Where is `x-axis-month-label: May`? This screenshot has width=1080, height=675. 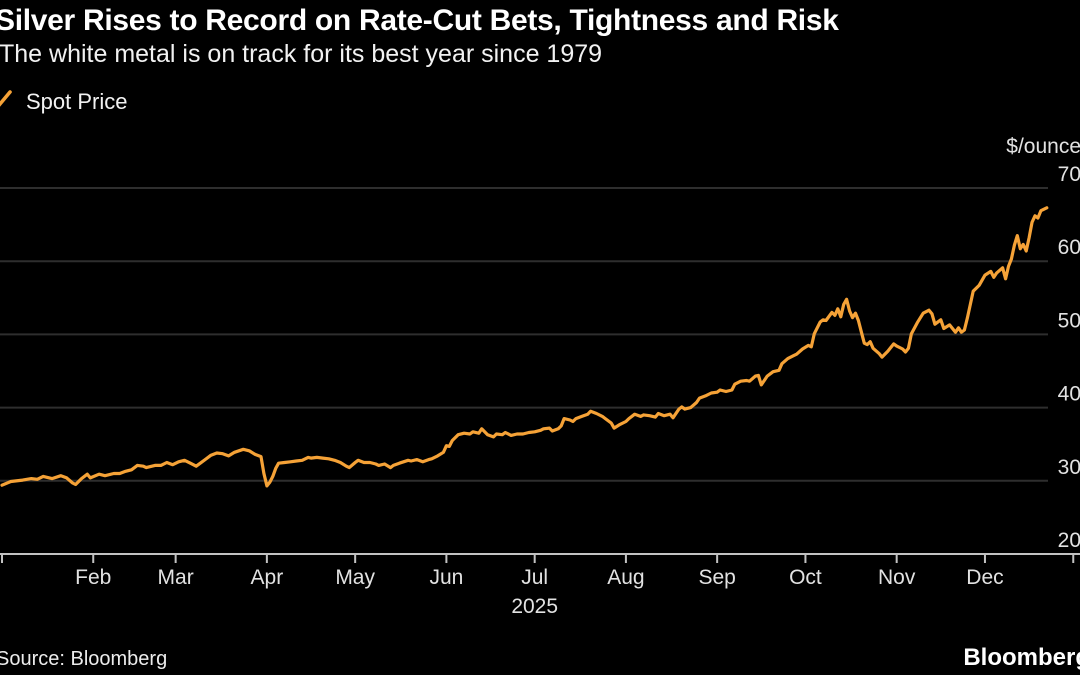 x-axis-month-label: May is located at coordinates (355, 577).